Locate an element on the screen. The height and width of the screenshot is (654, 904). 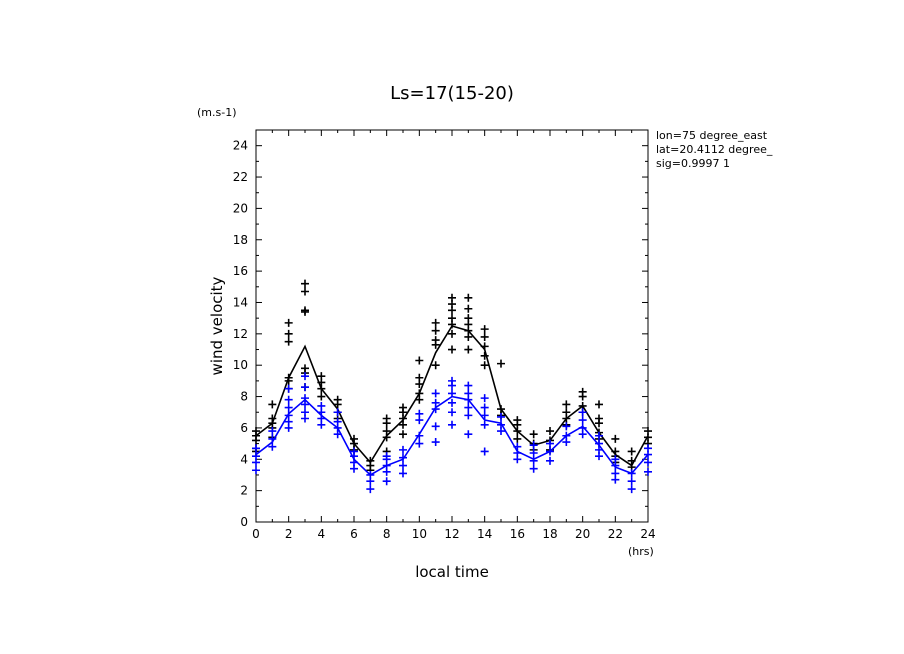
x-tick-label: 10 is located at coordinates (419, 534).